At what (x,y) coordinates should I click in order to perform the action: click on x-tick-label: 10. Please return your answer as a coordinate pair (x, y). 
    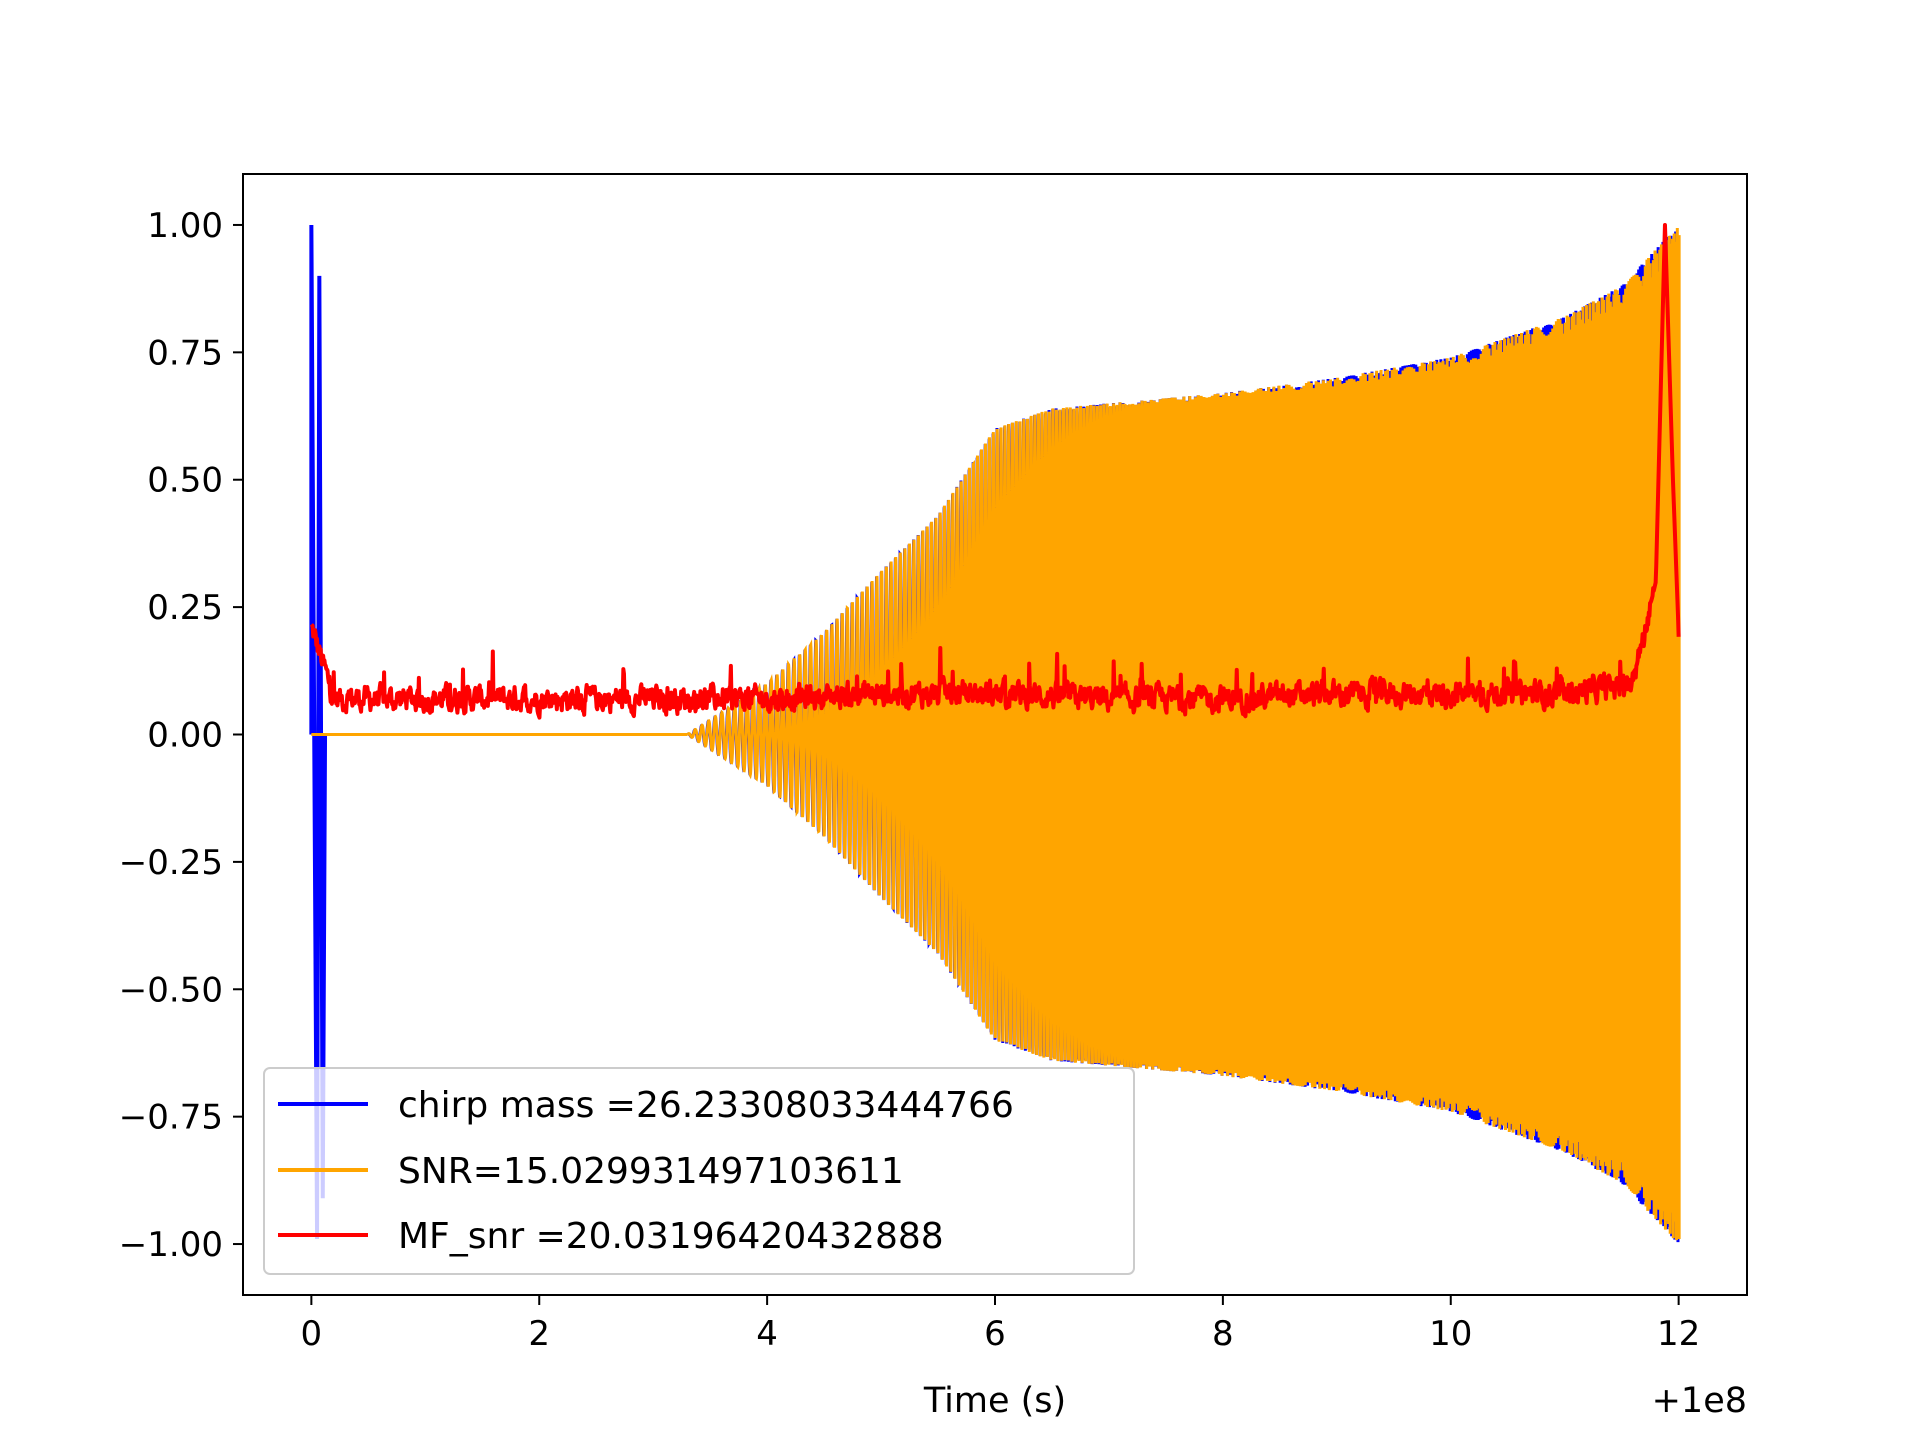
    Looking at the image, I should click on (1450, 1334).